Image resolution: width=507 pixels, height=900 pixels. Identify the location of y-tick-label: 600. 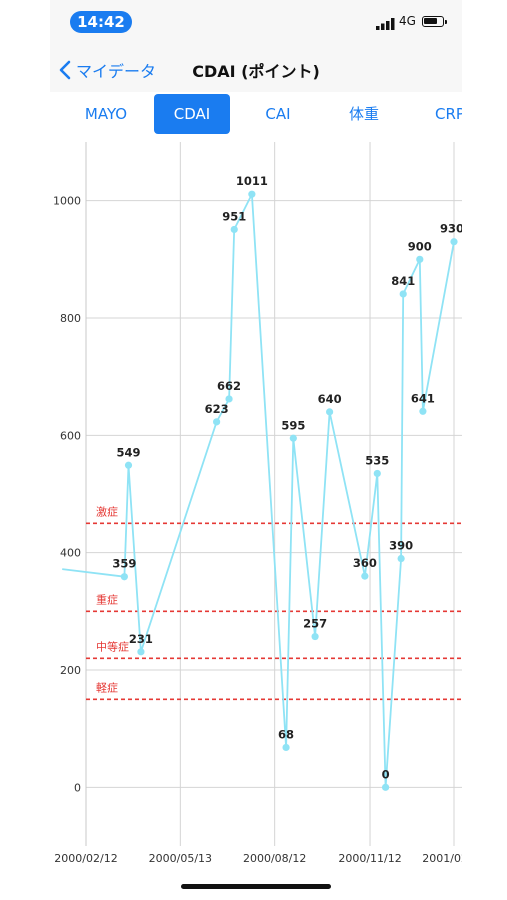
(70, 435).